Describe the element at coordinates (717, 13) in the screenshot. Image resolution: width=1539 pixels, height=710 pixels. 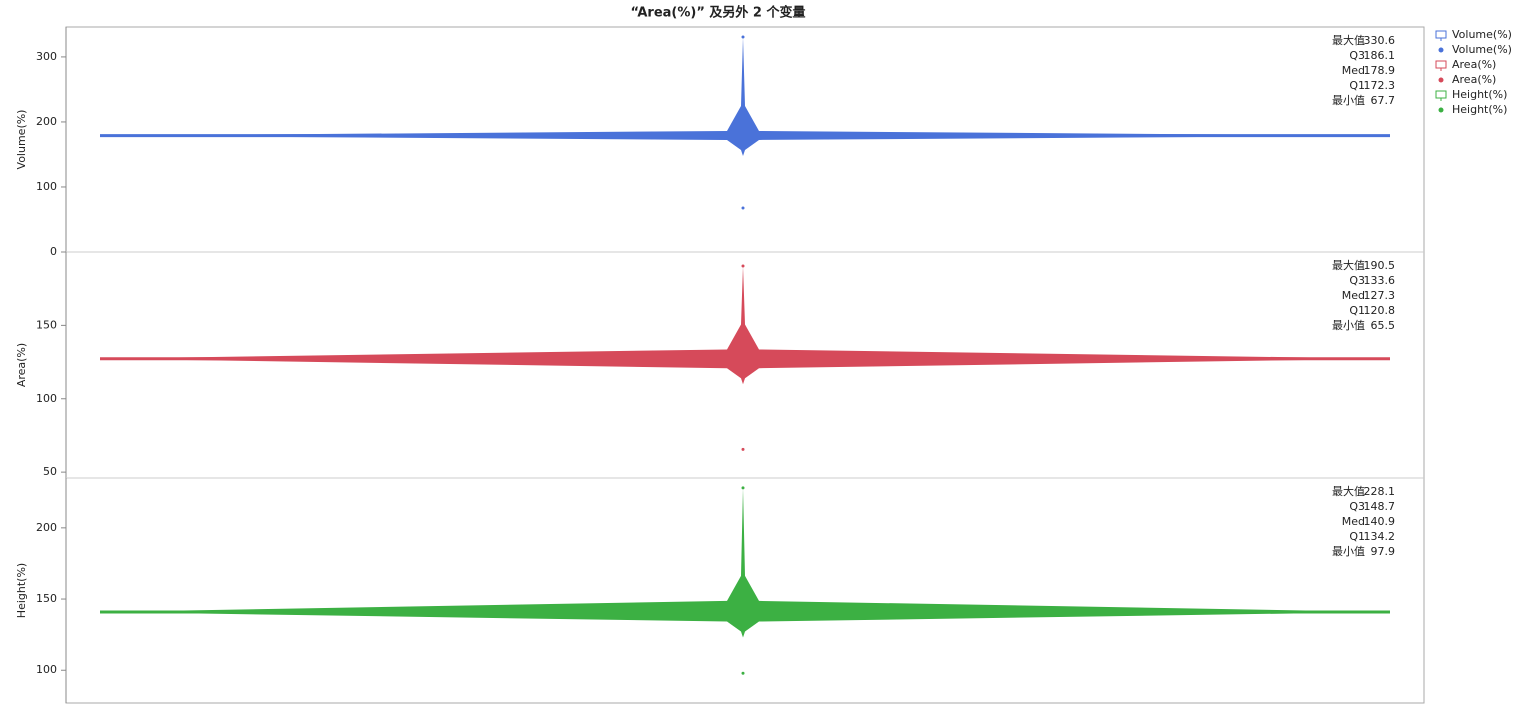
I see `chart-title: “Area(%)” 及另外 2 个变量` at that location.